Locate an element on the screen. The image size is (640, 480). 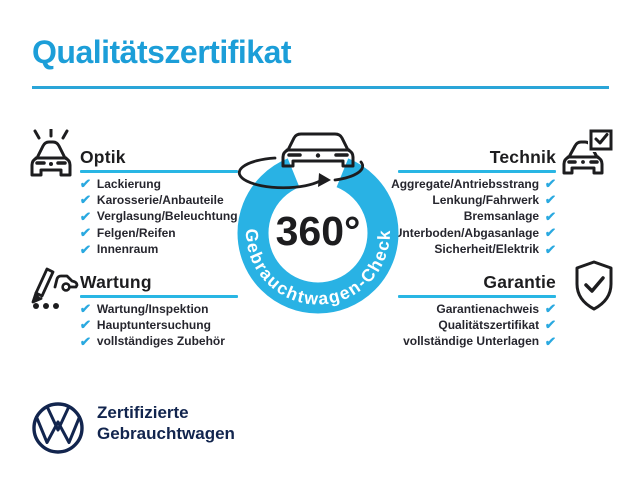
list-item: ✔ Wartung/Inspektion is located at coordinates (152, 308).